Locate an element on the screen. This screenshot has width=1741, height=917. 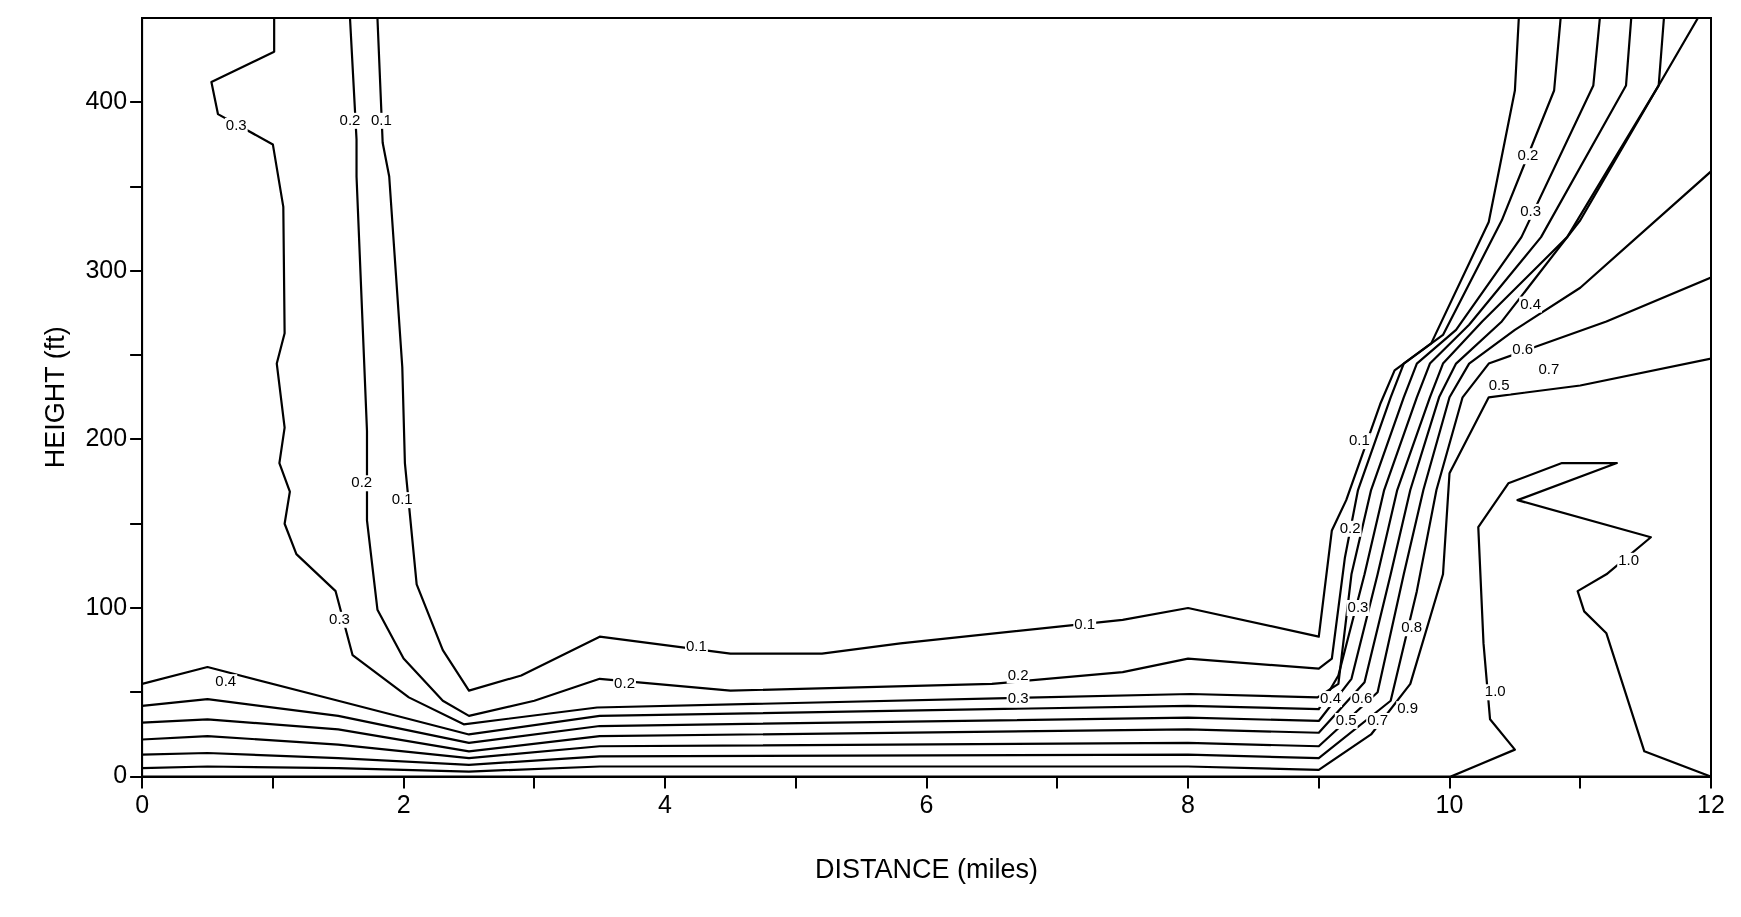
y-axis-title: HEIGHT (ft) is located at coordinates (54, 397).